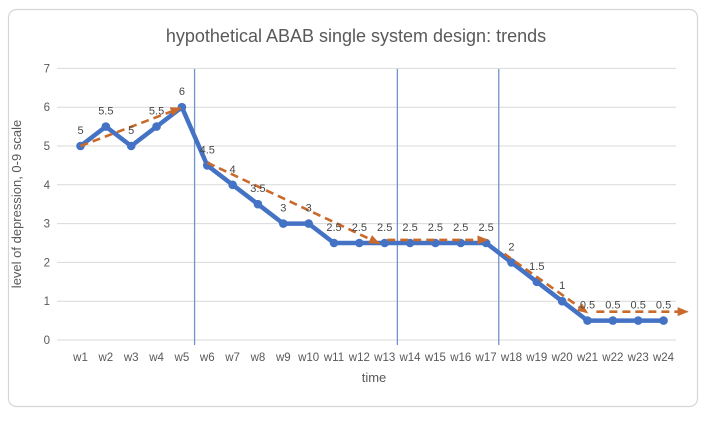 The width and height of the screenshot is (707, 421). I want to click on x-tick-label: w6, so click(207, 358).